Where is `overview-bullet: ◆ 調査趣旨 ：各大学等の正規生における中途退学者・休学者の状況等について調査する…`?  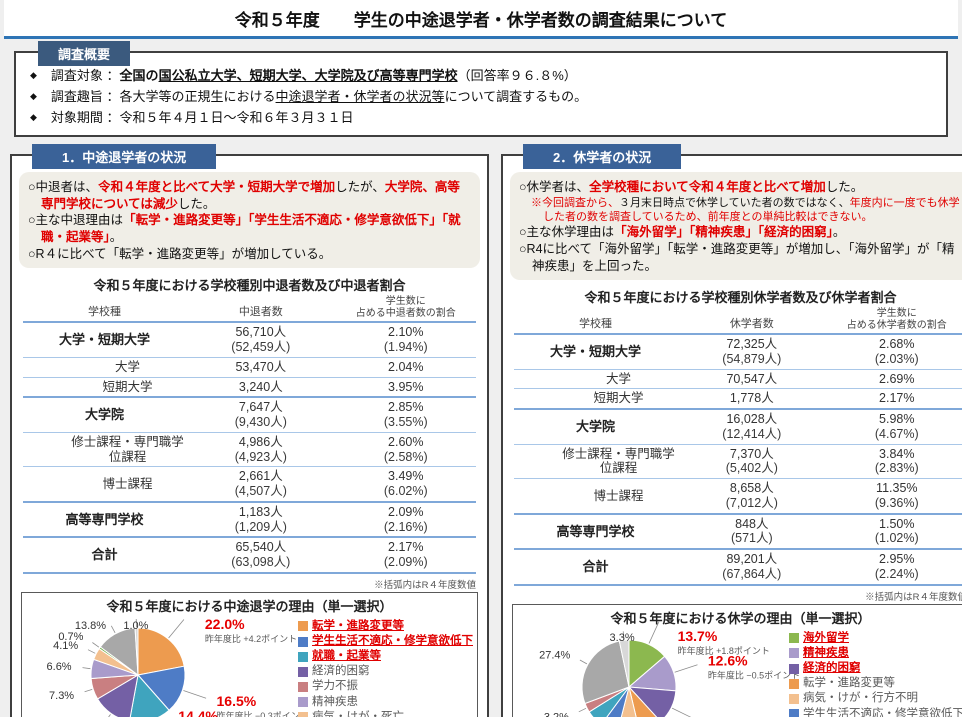
overview-bullet: ◆ 調査趣旨 ：各大学等の正規生における中途退学者・休学者の状況等について調査する… is located at coordinates (481, 96).